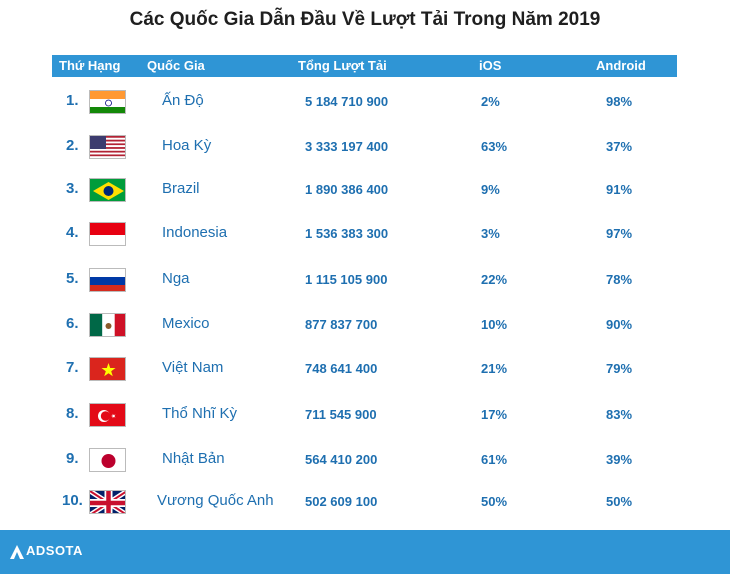  I want to click on country-name: Mexico, so click(186, 323).